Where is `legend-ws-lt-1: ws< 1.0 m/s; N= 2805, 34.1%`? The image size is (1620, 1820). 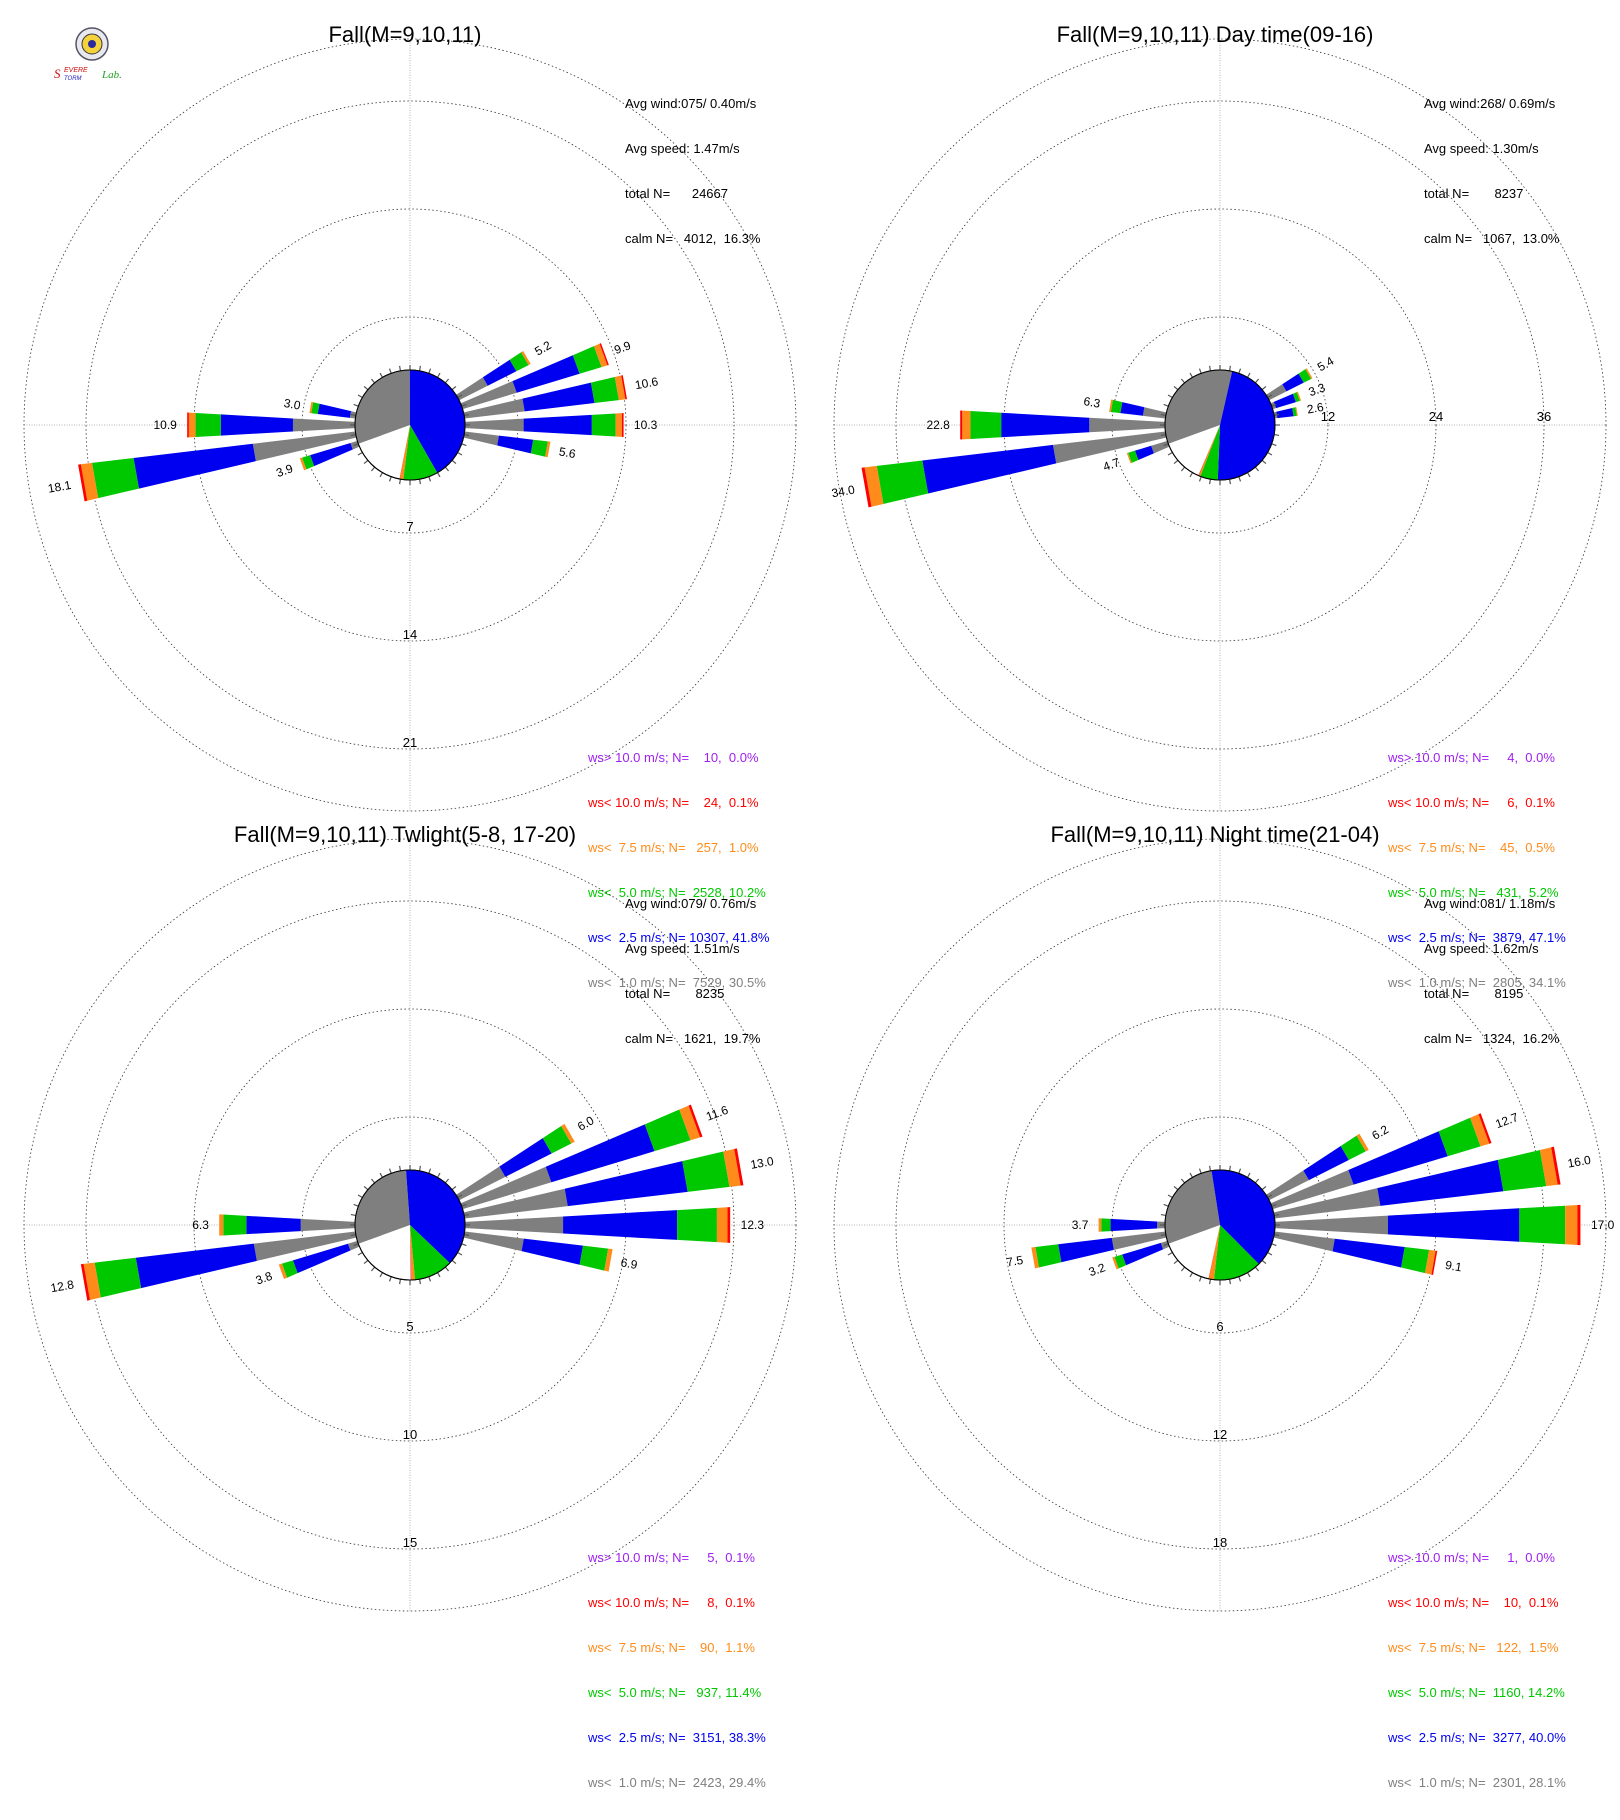
legend-ws-lt-1: ws< 1.0 m/s; N= 2805, 34.1% is located at coordinates (1477, 982).